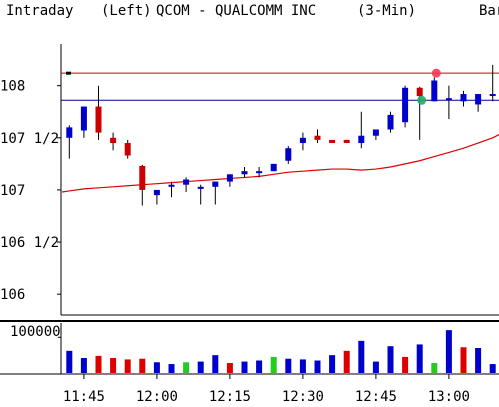  What do you see at coordinates (29, 243) in the screenshot?
I see `y-tick-label: 106 1/2` at bounding box center [29, 243].